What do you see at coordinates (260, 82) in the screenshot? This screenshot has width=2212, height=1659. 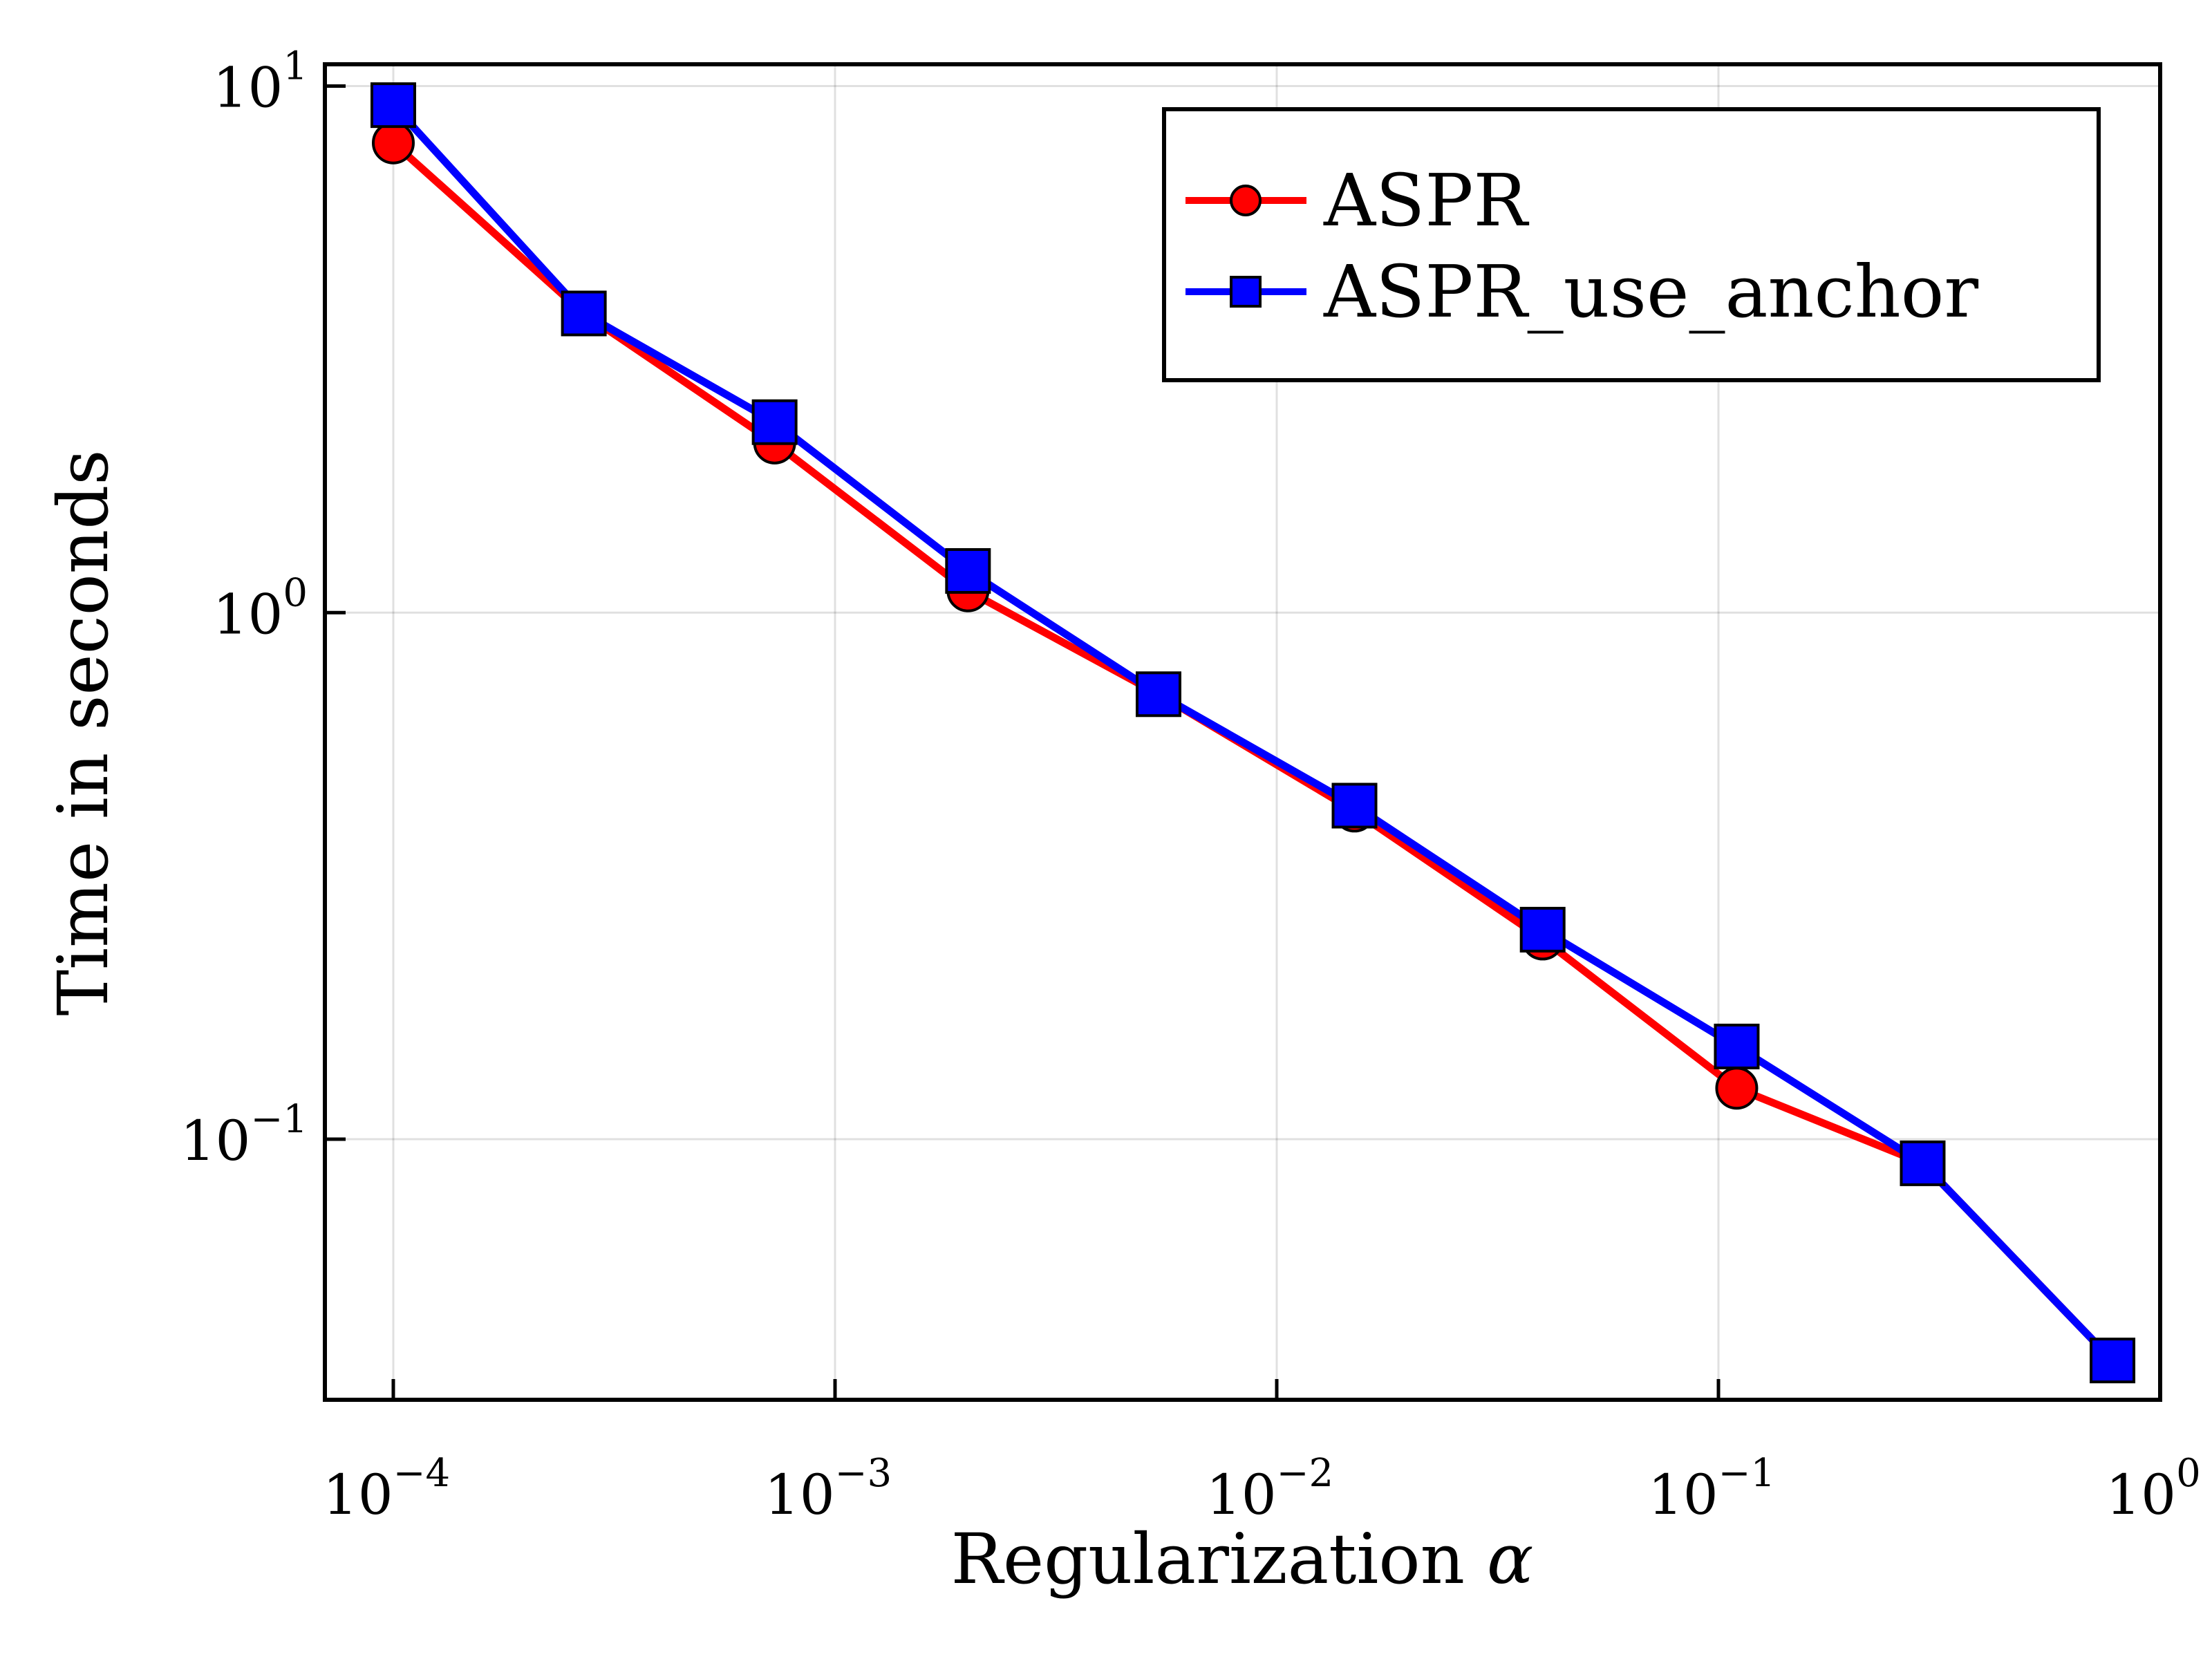 I see `y-tick-label: 10¹` at bounding box center [260, 82].